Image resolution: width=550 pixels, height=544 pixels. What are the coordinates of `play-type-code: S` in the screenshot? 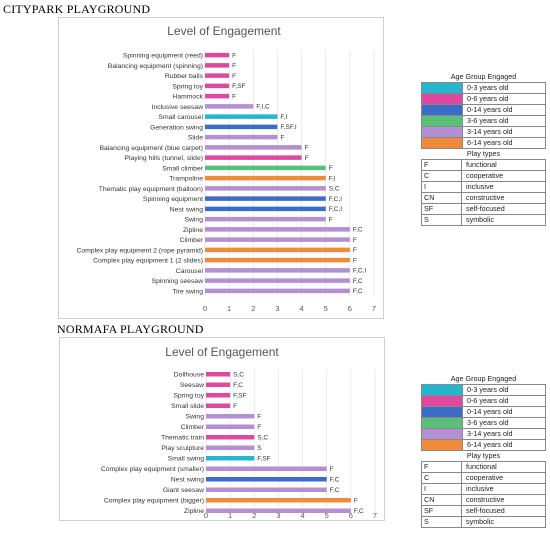 It's located at (442, 220).